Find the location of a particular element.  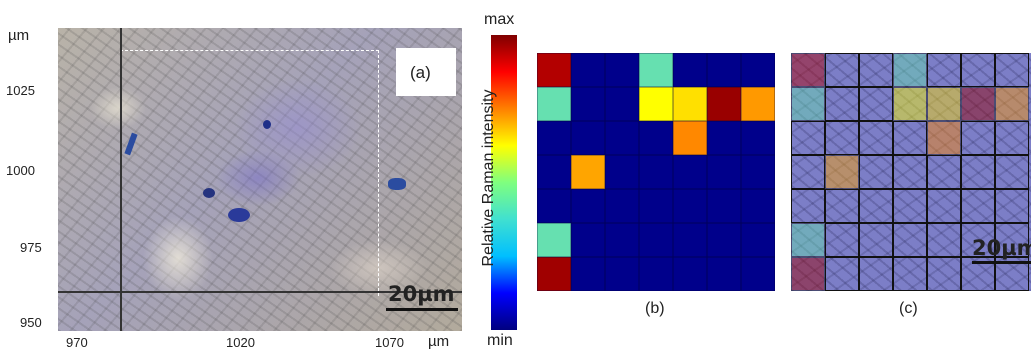

panel-label-b: (b) is located at coordinates (655, 308).